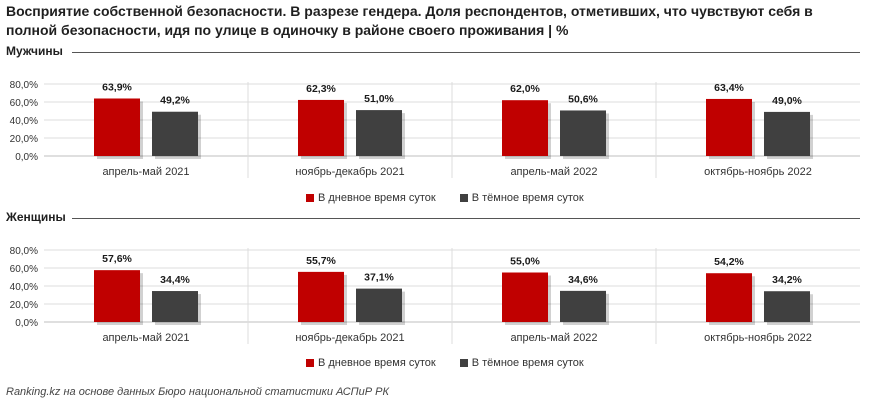  What do you see at coordinates (175, 280) in the screenshot?
I see `data-label: 34,4%` at bounding box center [175, 280].